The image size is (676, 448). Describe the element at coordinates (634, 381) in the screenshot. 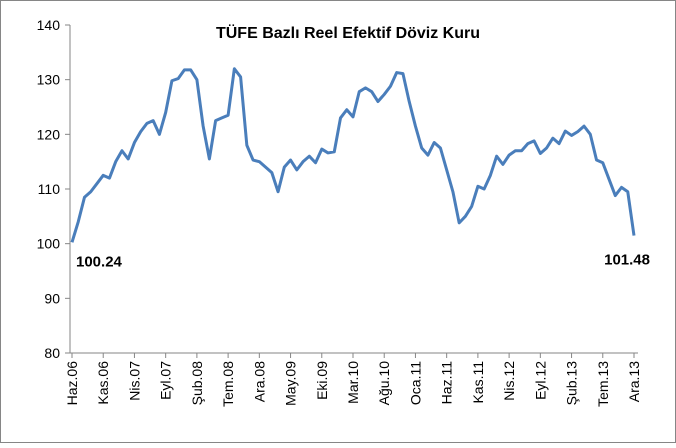

I see `x-tick-label: Ara.13` at that location.